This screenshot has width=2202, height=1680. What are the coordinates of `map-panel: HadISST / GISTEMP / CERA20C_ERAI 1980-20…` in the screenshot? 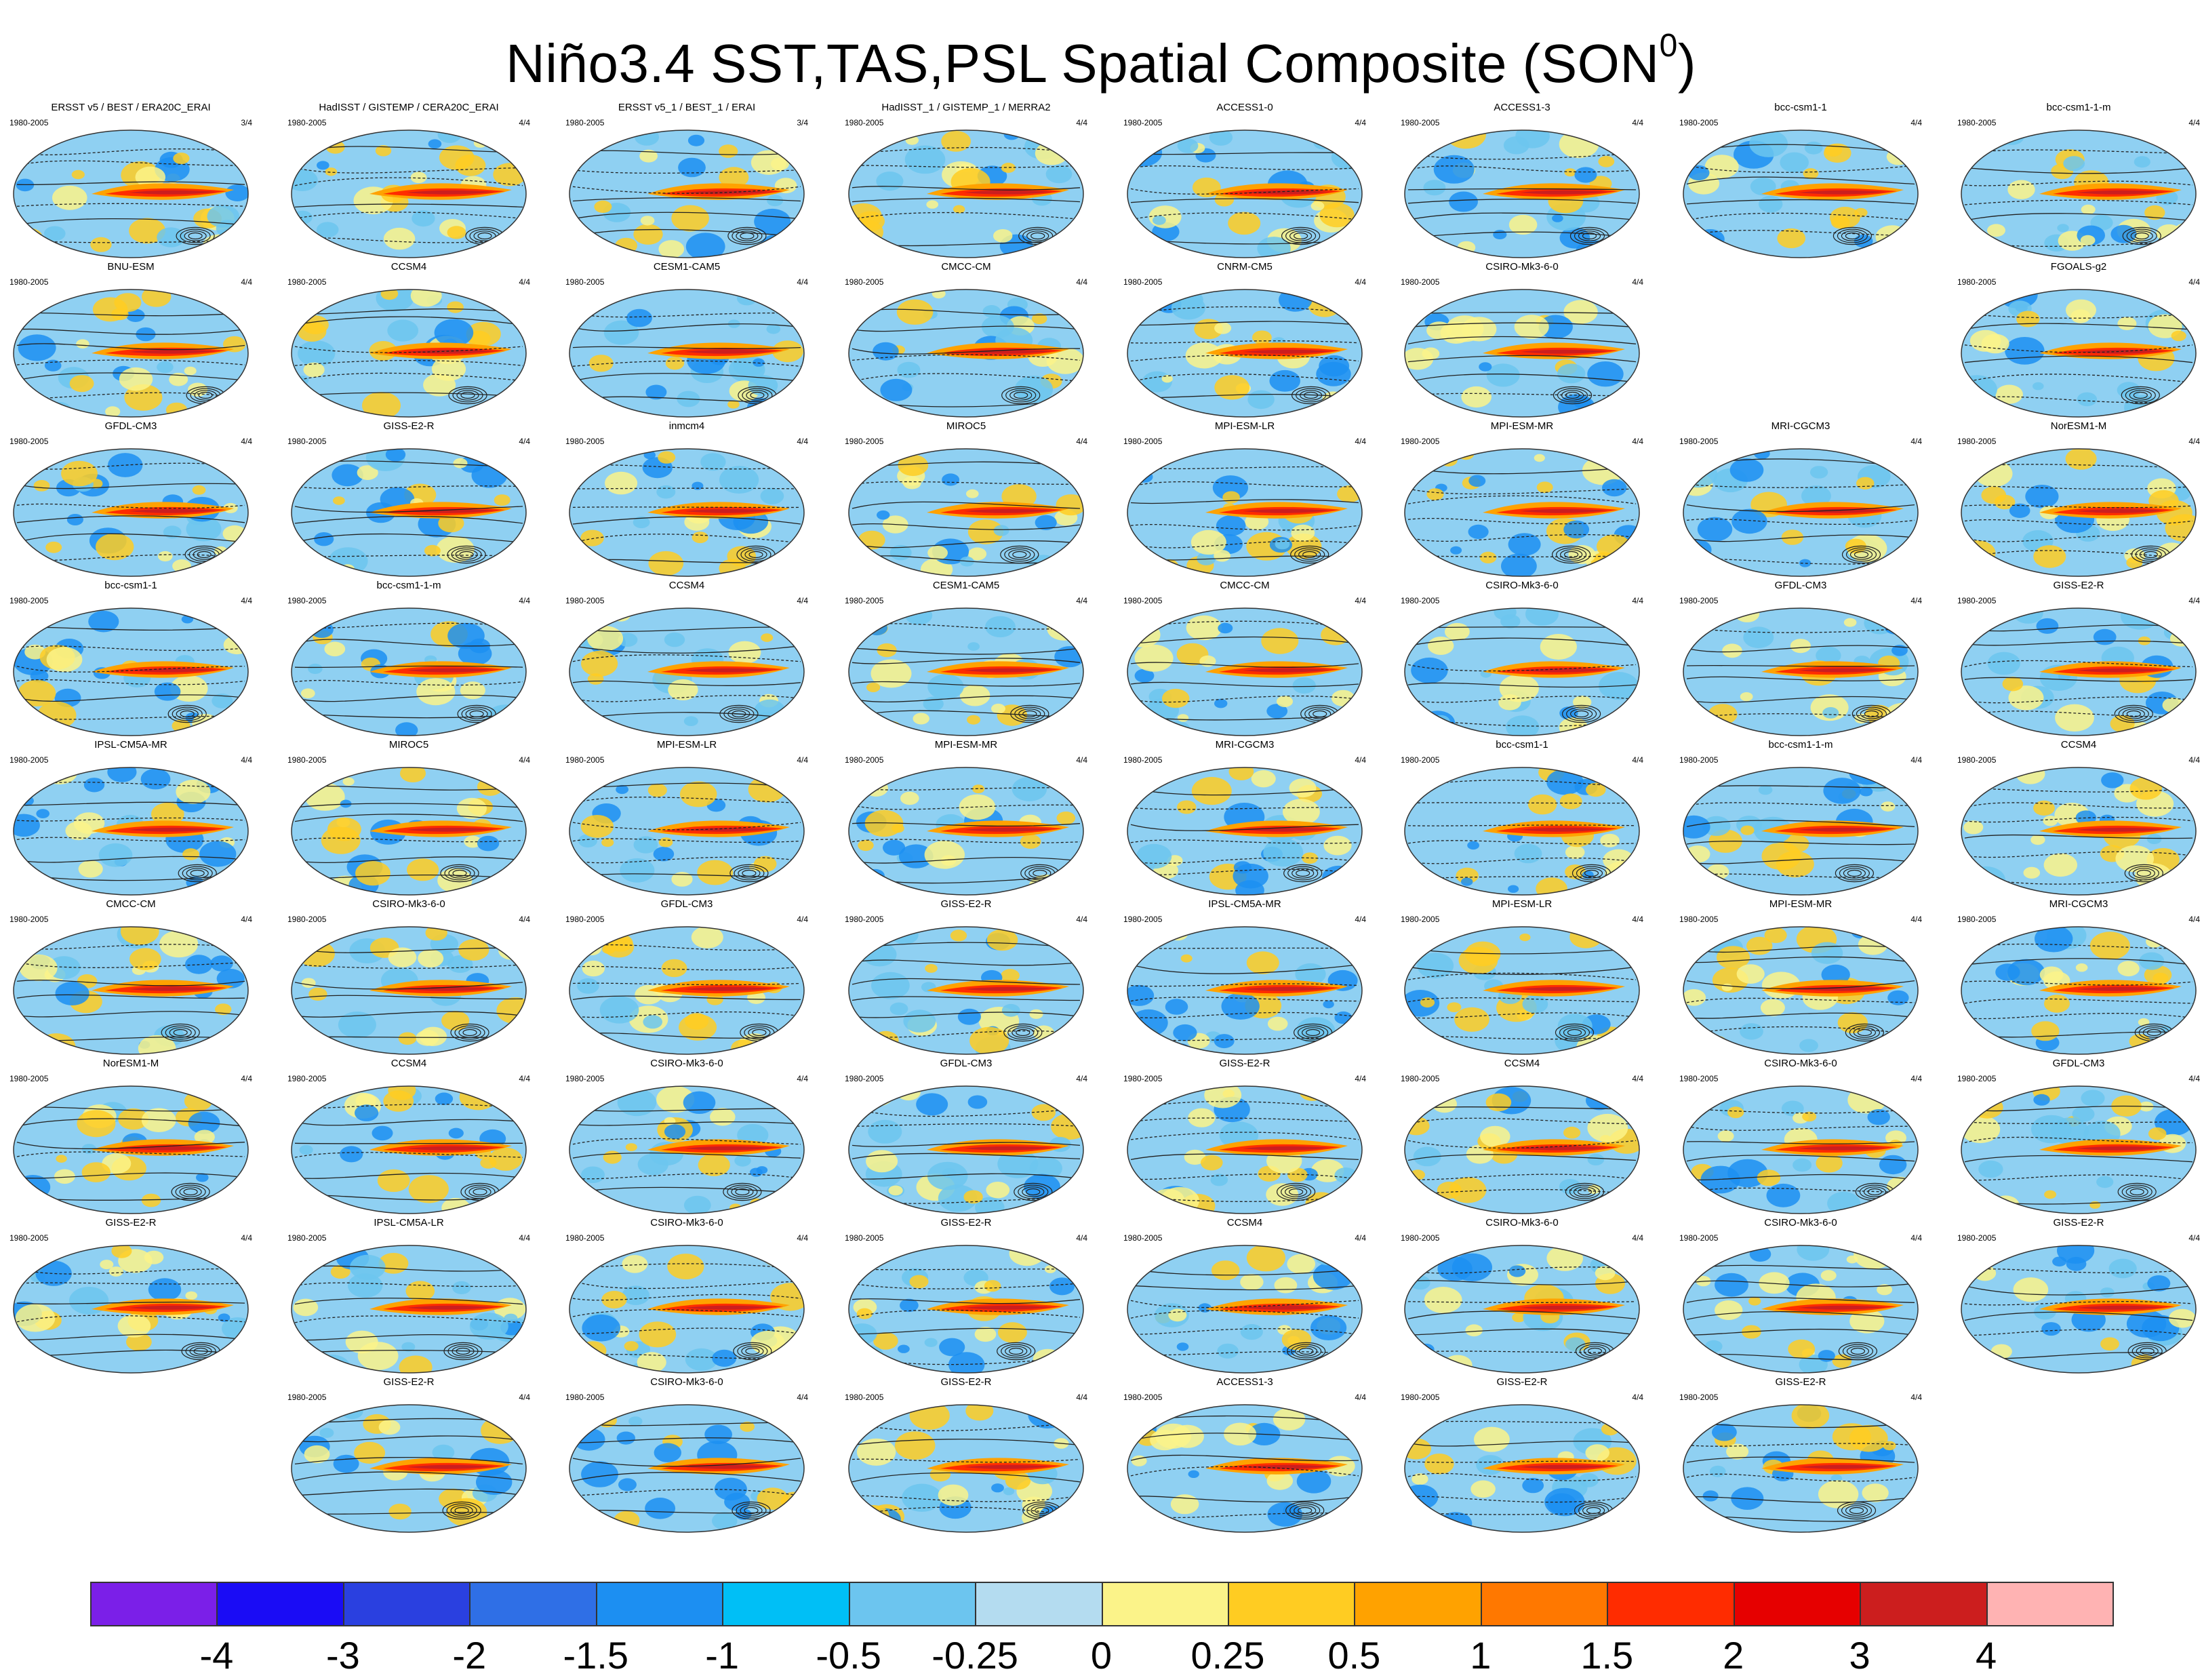 It's located at (408, 182).